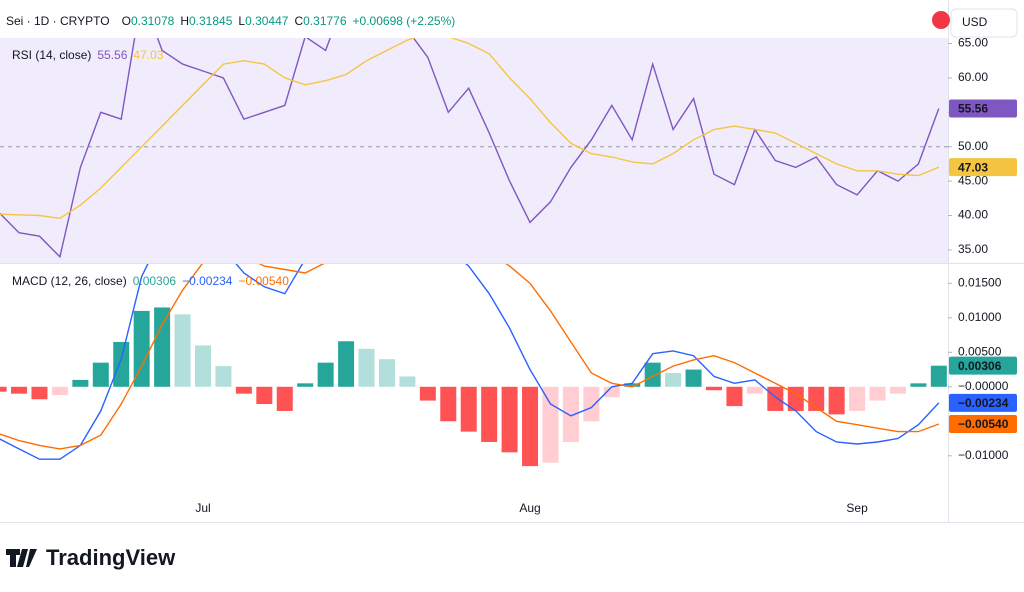 This screenshot has width=1024, height=592. Describe the element at coordinates (241, 21) in the screenshot. I see `ohlc-key: L` at that location.